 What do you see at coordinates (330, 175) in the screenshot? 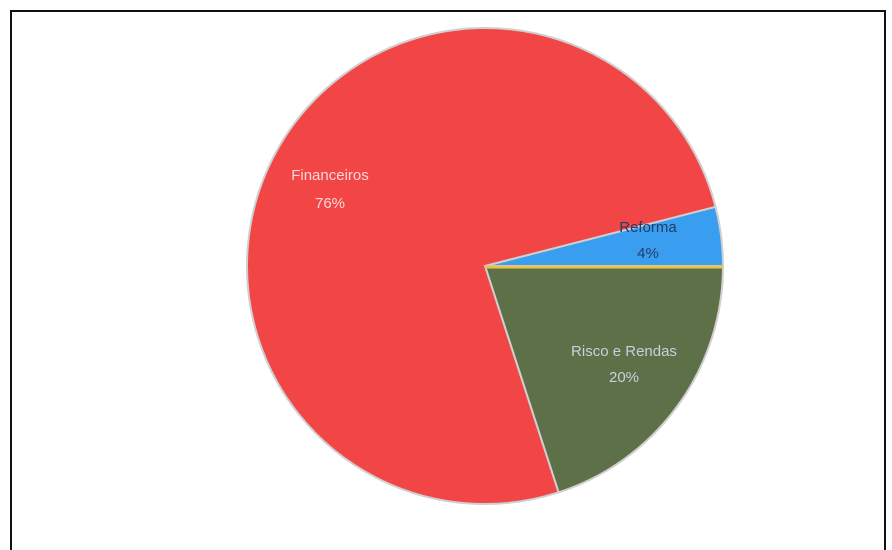
I see `pie-label-name: Financeiros` at bounding box center [330, 175].